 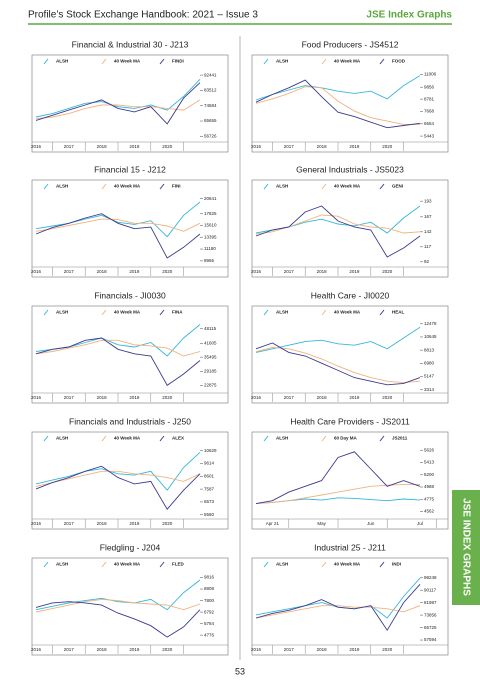 What do you see at coordinates (210, 371) in the screenshot?
I see `y-tick-label: 29185` at bounding box center [210, 371].